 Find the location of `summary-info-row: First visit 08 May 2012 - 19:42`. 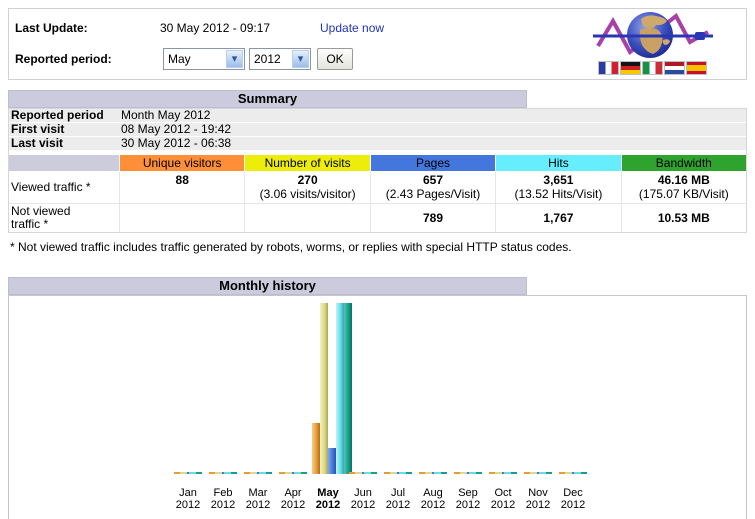

summary-info-row: First visit 08 May 2012 - 19:42 is located at coordinates (377, 129).